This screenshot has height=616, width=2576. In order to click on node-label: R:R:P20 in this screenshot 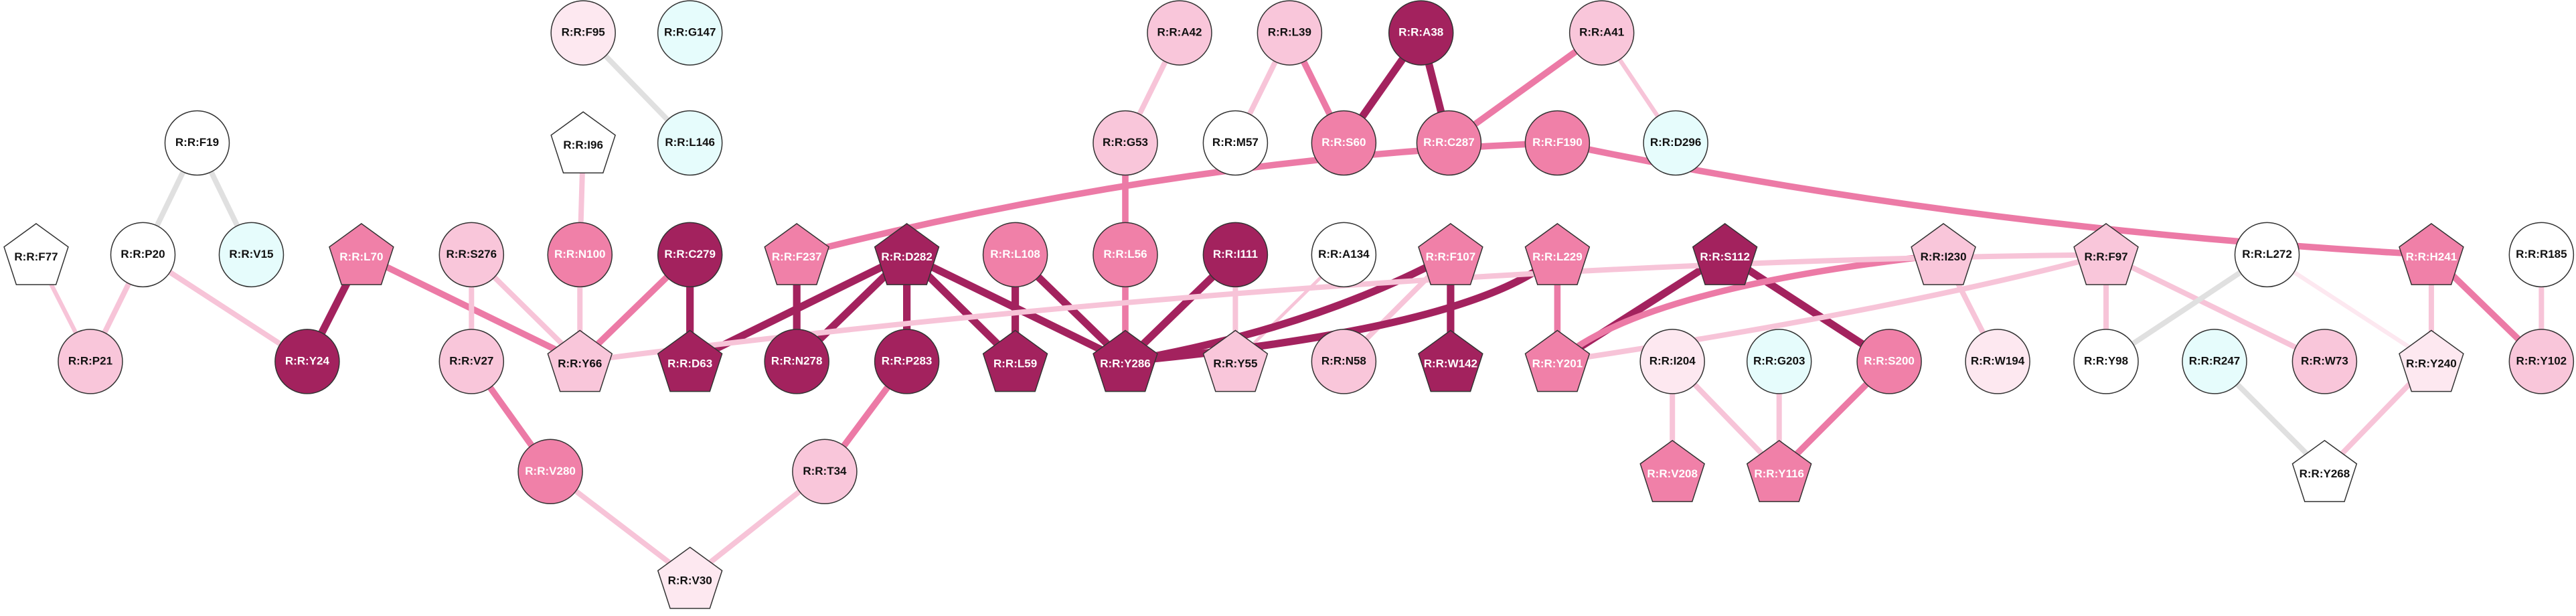, I will do `click(143, 254)`.